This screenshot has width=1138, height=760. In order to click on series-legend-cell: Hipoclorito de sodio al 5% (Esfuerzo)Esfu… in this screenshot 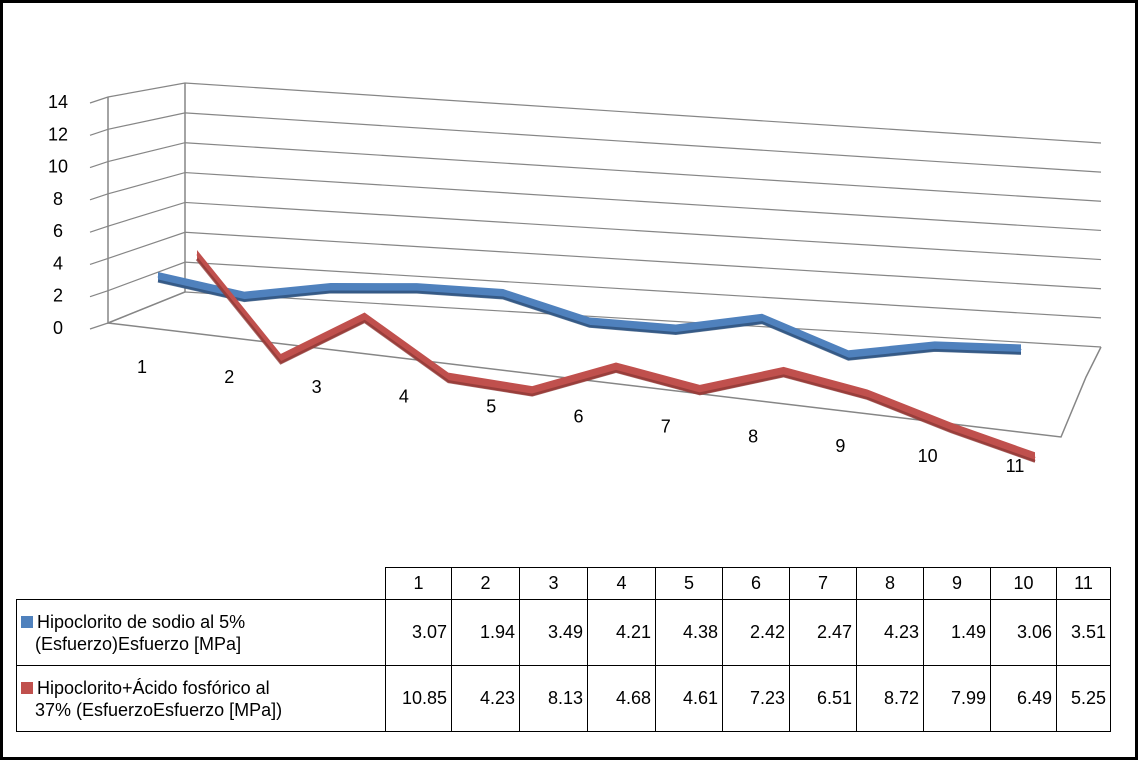, I will do `click(201, 632)`.